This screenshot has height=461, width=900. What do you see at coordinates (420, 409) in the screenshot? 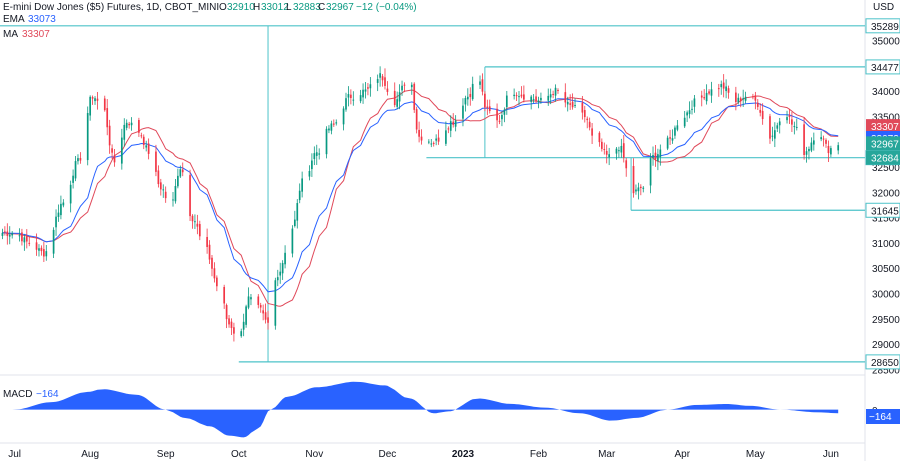
I see `macd-histogram` at bounding box center [420, 409].